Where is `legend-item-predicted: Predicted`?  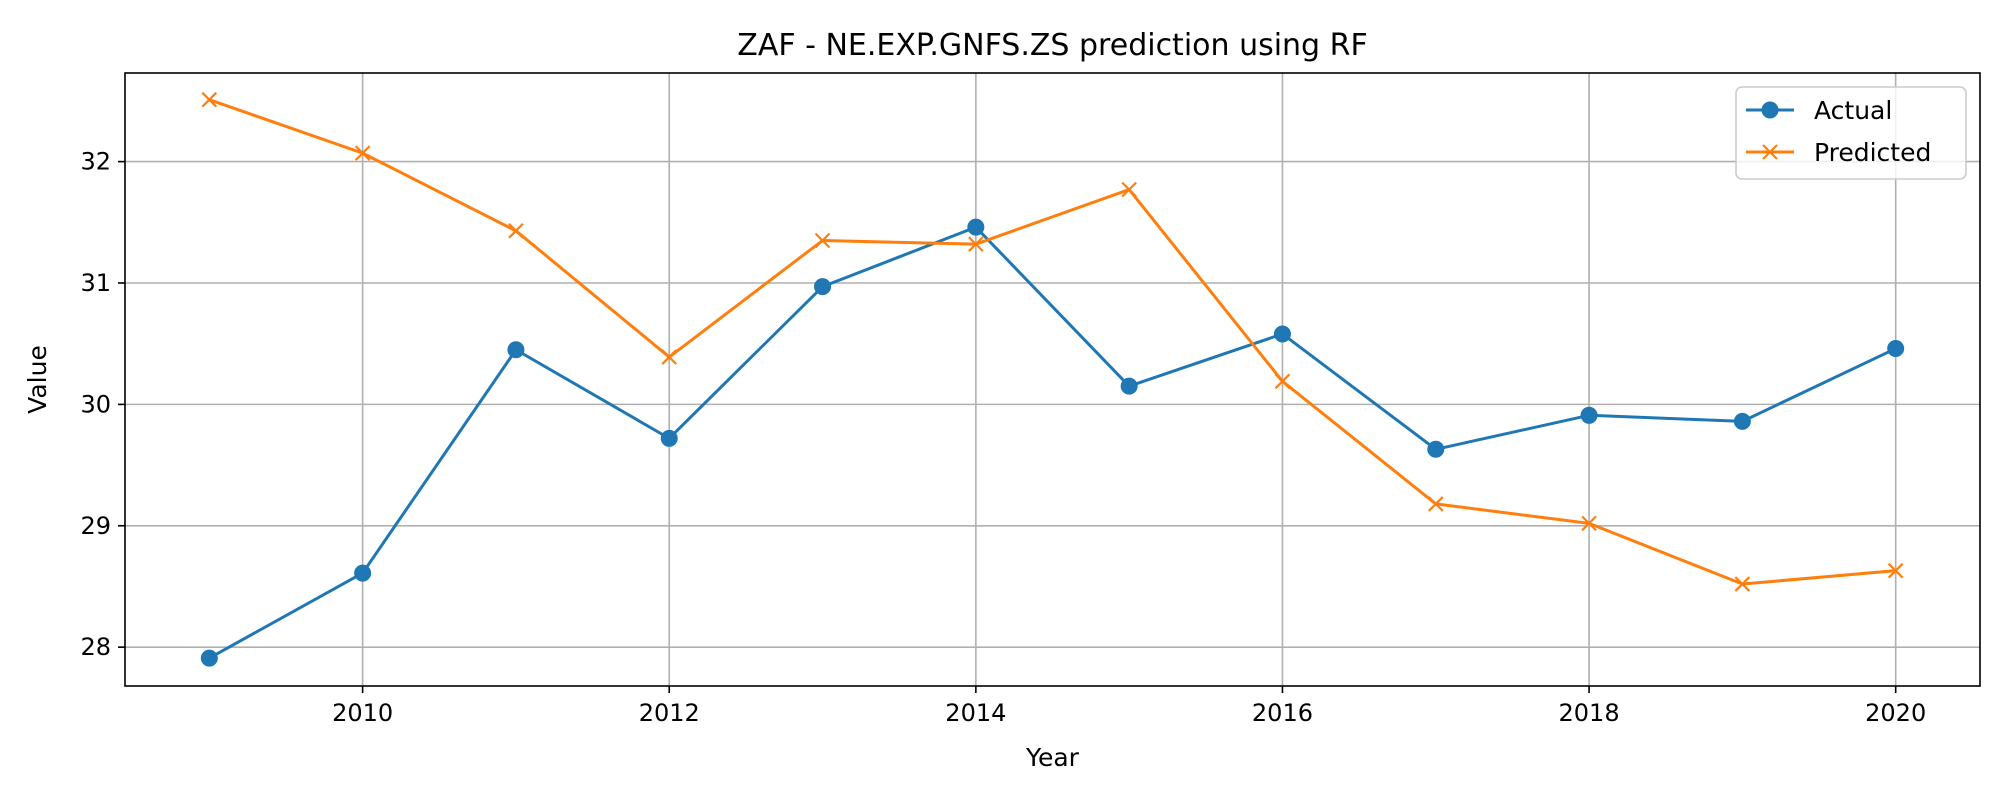
legend-item-predicted: Predicted is located at coordinates (1838, 152).